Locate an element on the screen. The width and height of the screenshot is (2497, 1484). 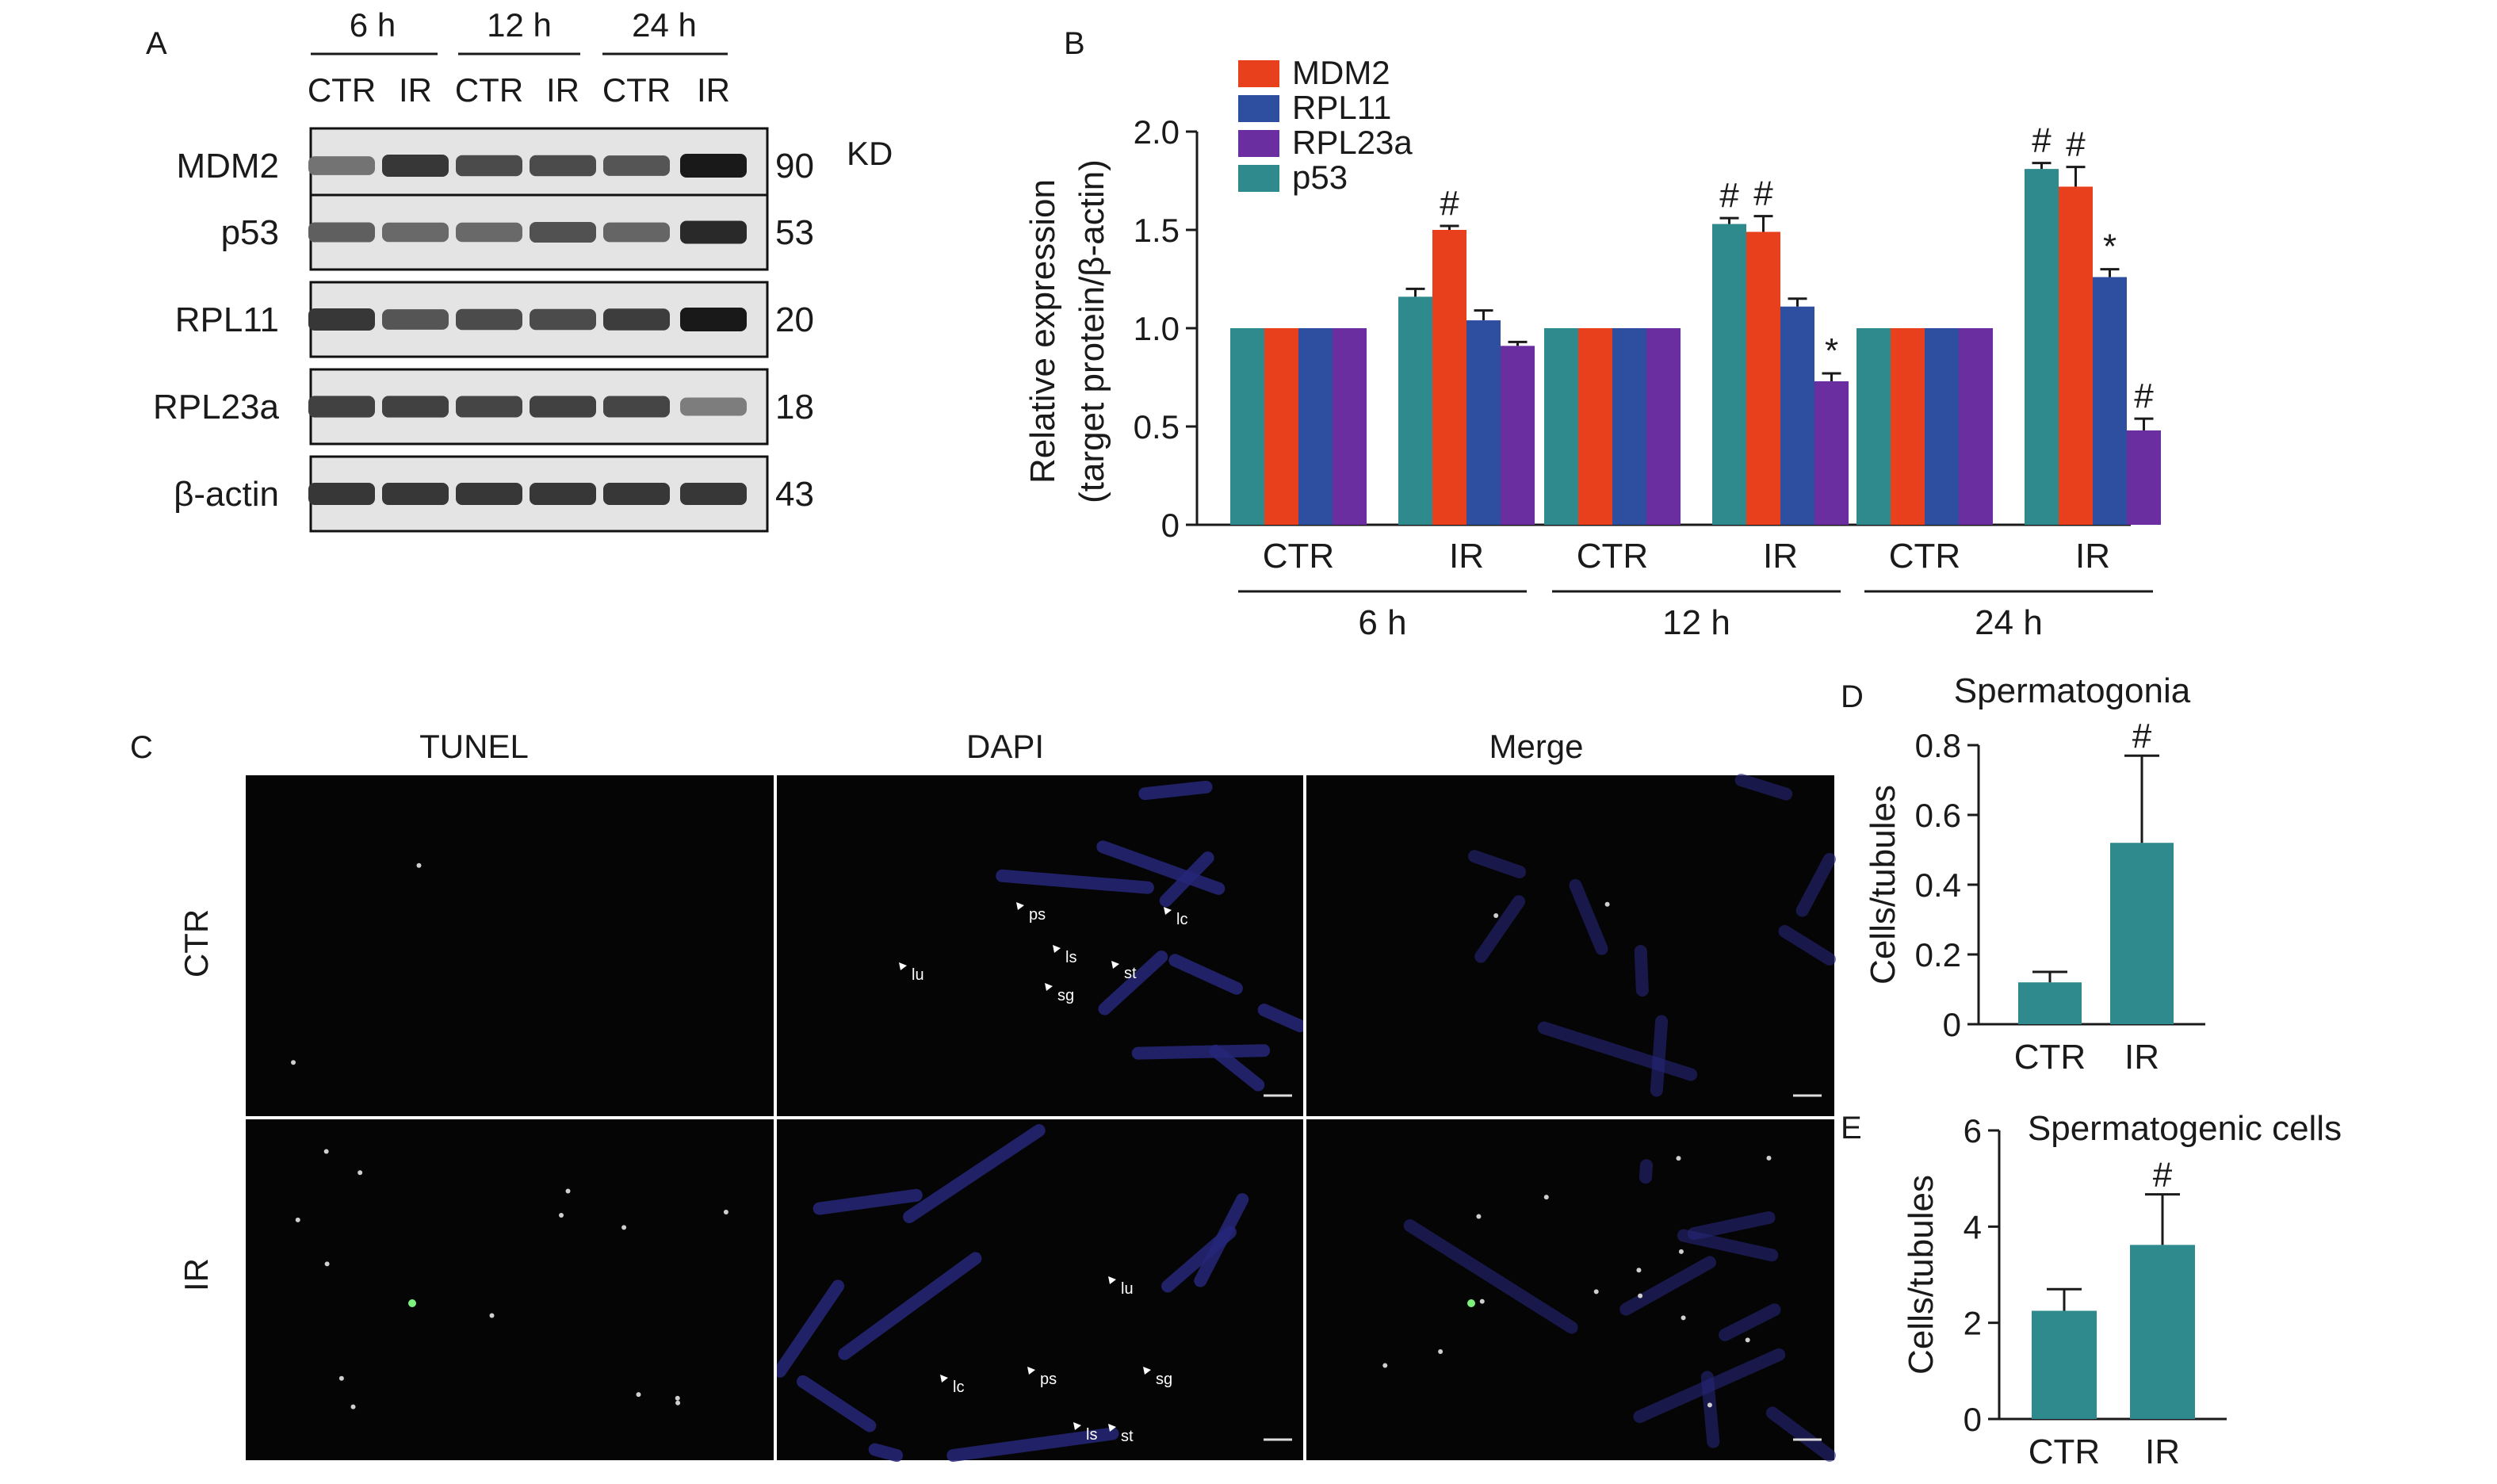
chart-b-legend-label: RPL23a is located at coordinates (1352, 142).